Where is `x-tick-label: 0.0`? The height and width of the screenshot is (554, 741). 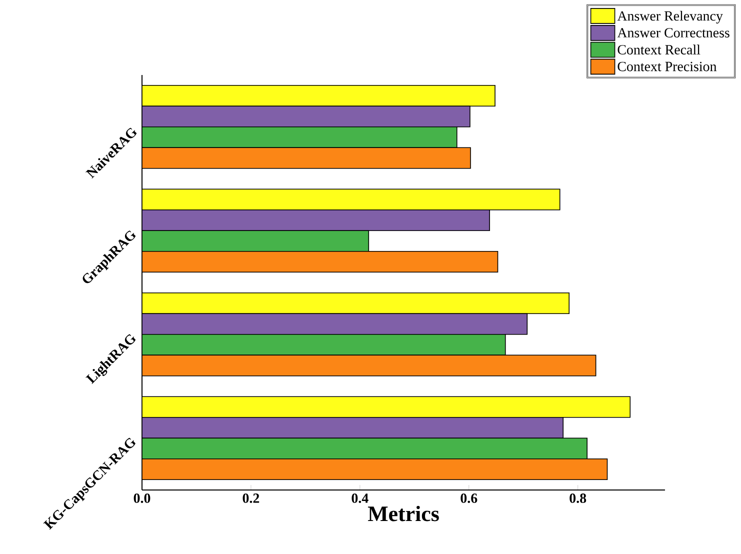
x-tick-label: 0.0 is located at coordinates (142, 498).